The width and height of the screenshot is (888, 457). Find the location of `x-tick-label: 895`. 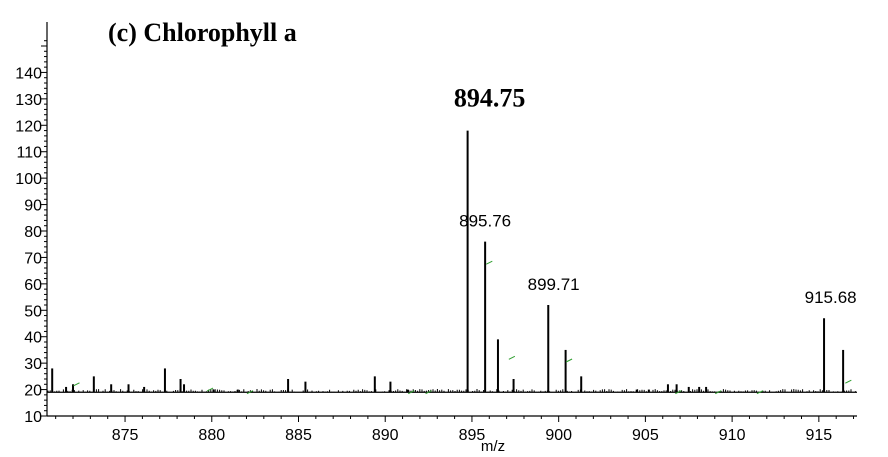

x-tick-label: 895 is located at coordinates (472, 435).